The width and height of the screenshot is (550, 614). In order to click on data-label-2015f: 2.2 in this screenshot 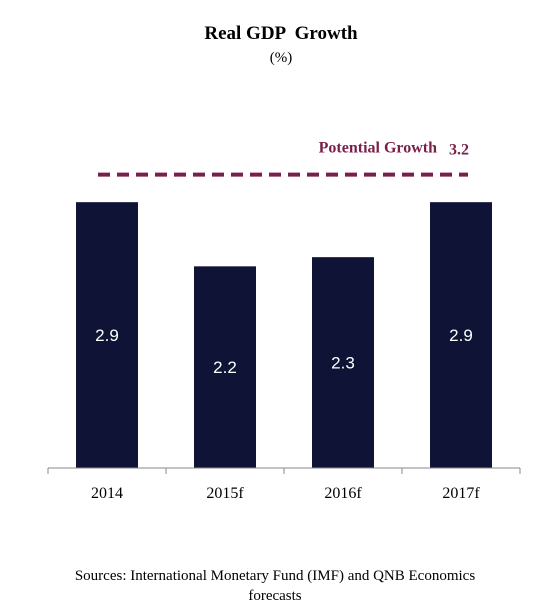, I will do `click(225, 367)`.